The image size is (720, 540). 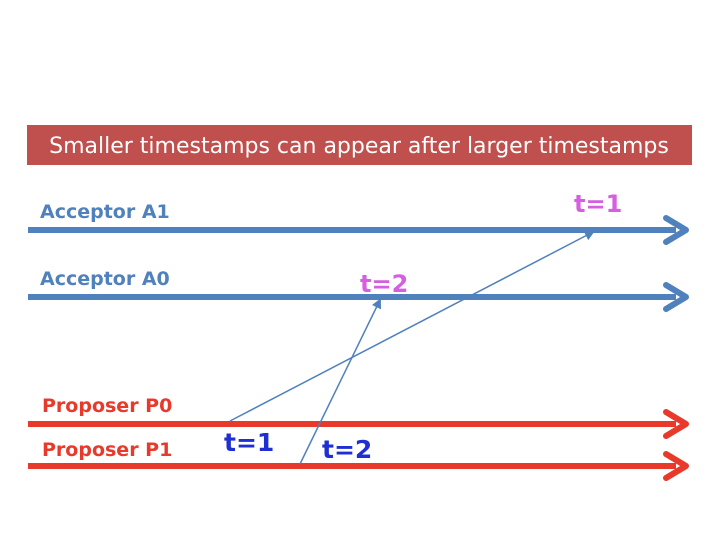 I want to click on banner-background, so click(x=359, y=145).